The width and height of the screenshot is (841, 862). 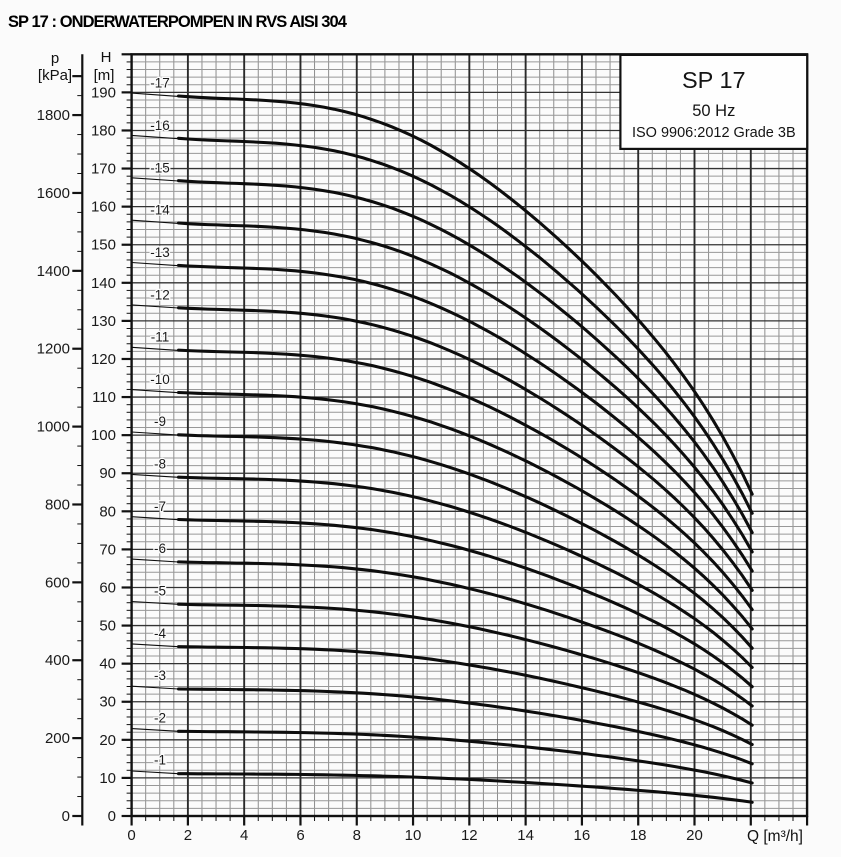 I want to click on svg-text: 1800, so click(x=53, y=115).